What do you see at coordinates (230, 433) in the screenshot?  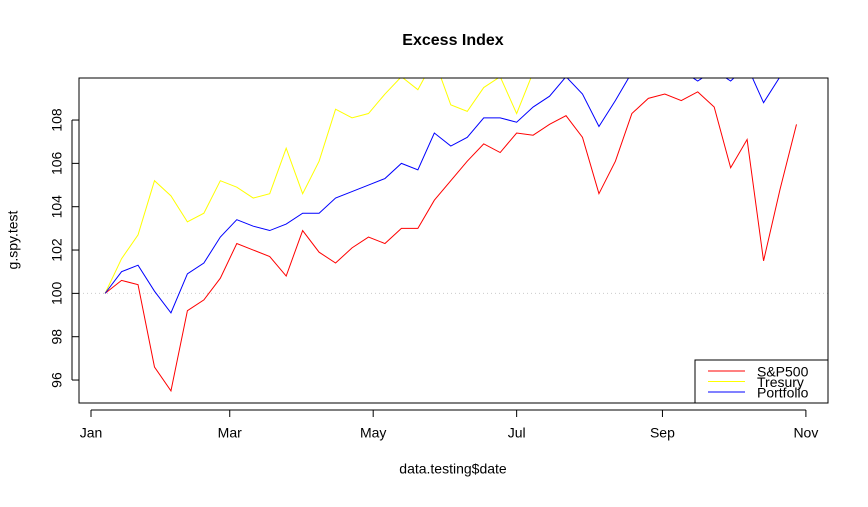 I see `x-tick-label: Mar` at bounding box center [230, 433].